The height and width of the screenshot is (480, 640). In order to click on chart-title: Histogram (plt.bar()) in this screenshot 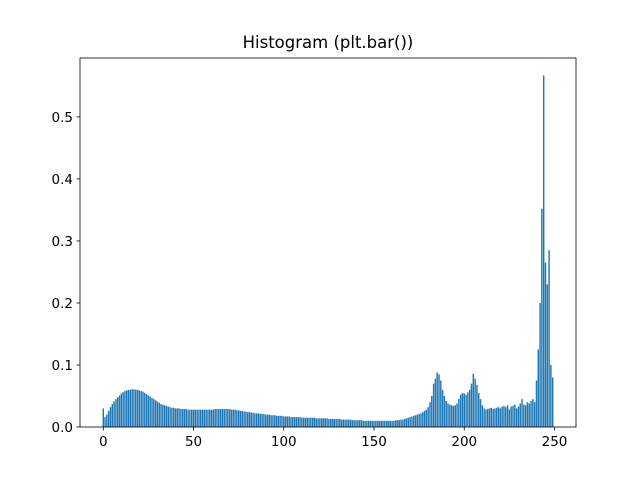, I will do `click(328, 42)`.